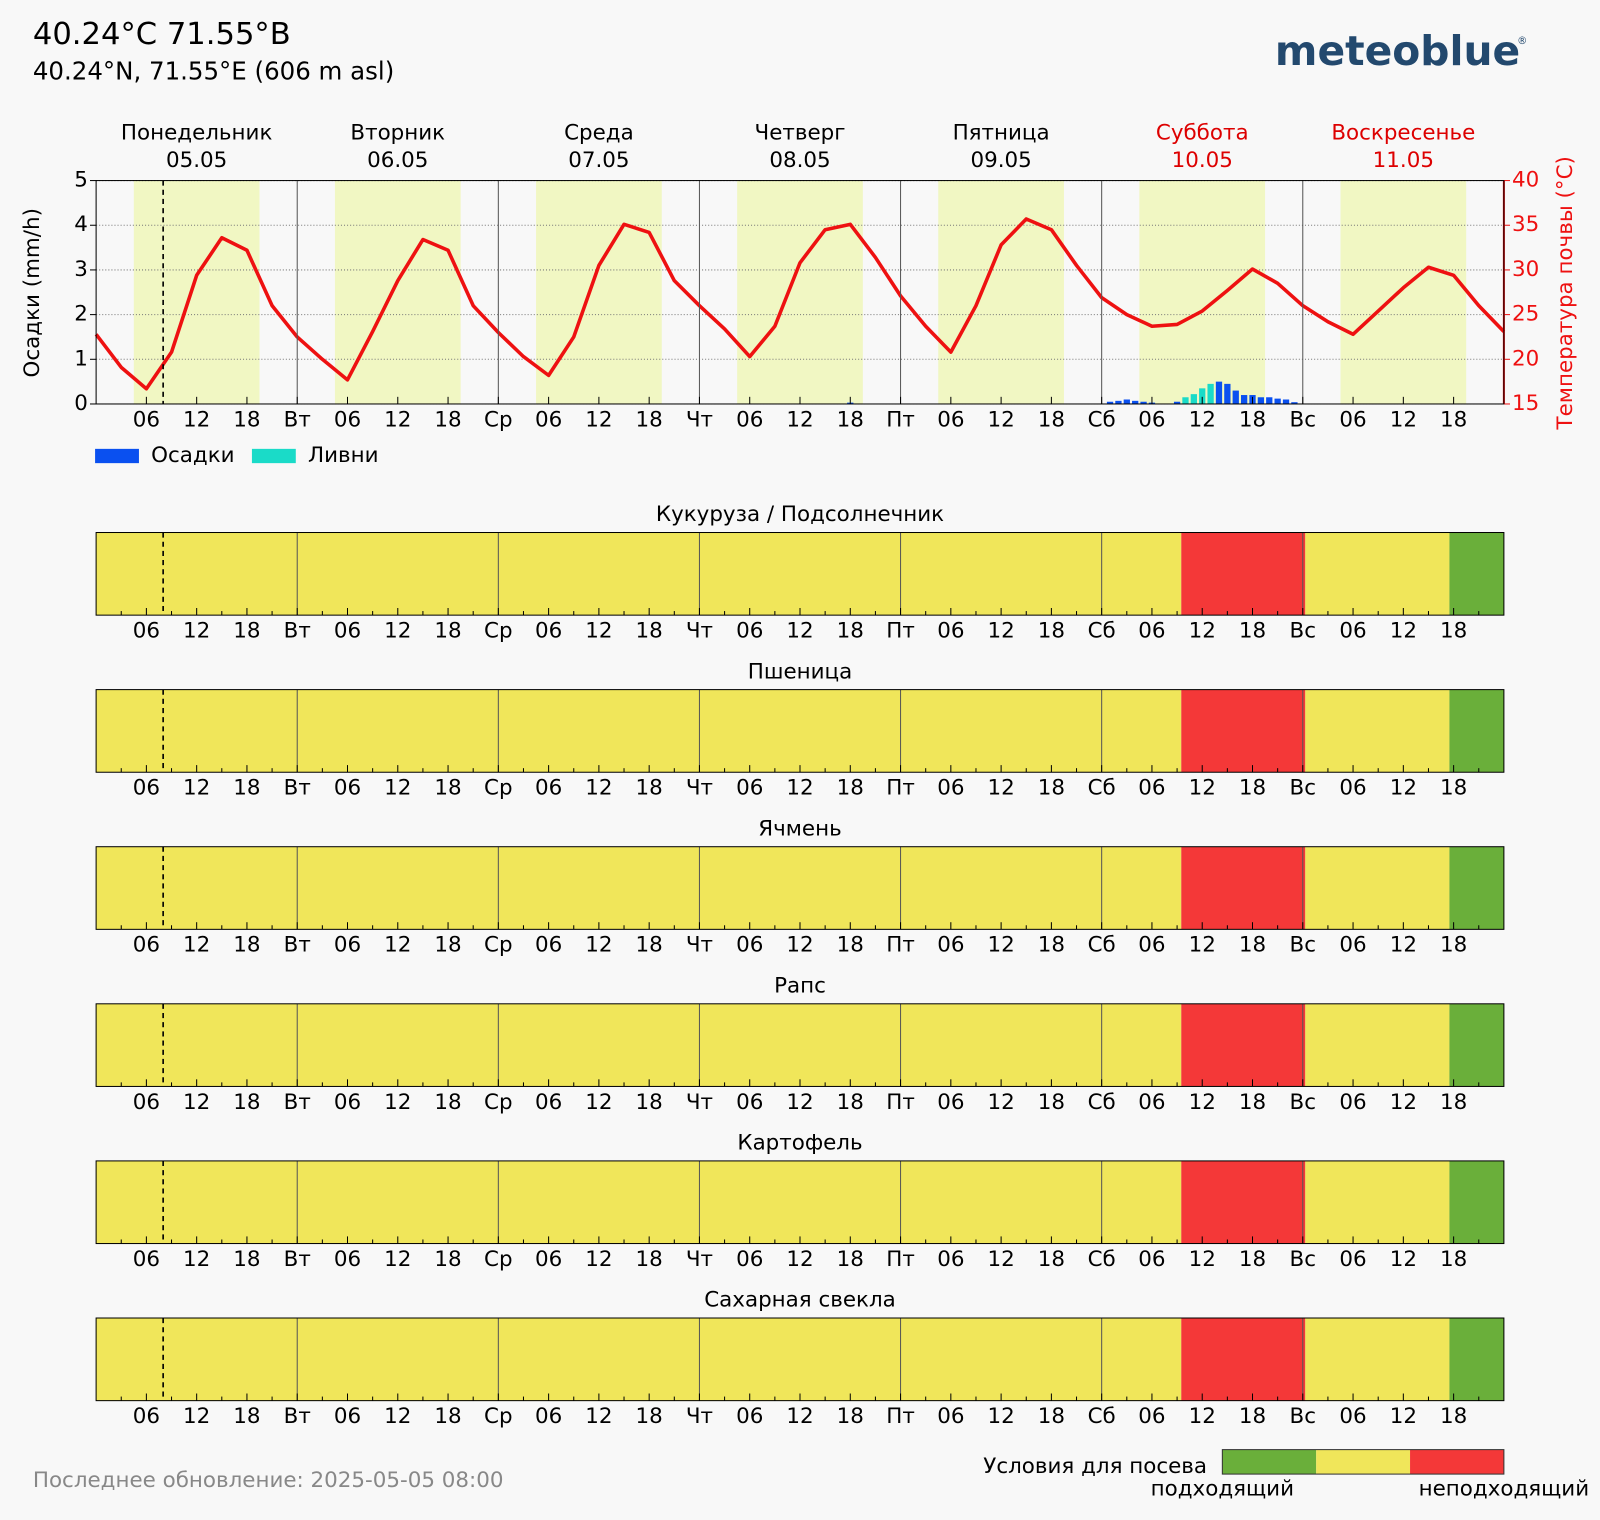  Describe the element at coordinates (81, 358) in the screenshot. I see `y-tick-label: 1` at that location.